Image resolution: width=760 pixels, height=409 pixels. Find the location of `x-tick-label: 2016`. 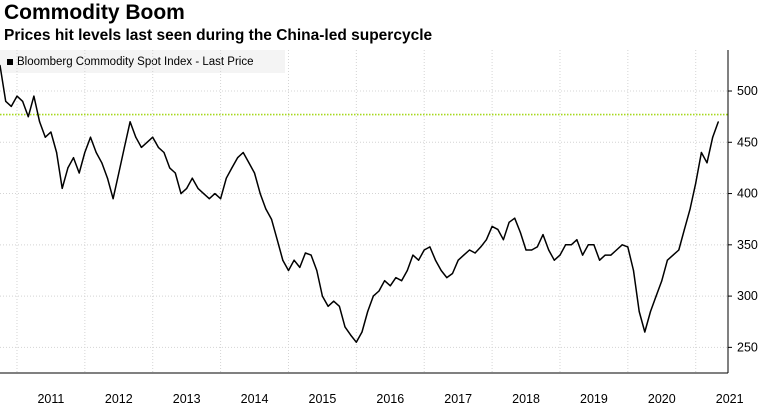

x-tick-label: 2016 is located at coordinates (390, 399).